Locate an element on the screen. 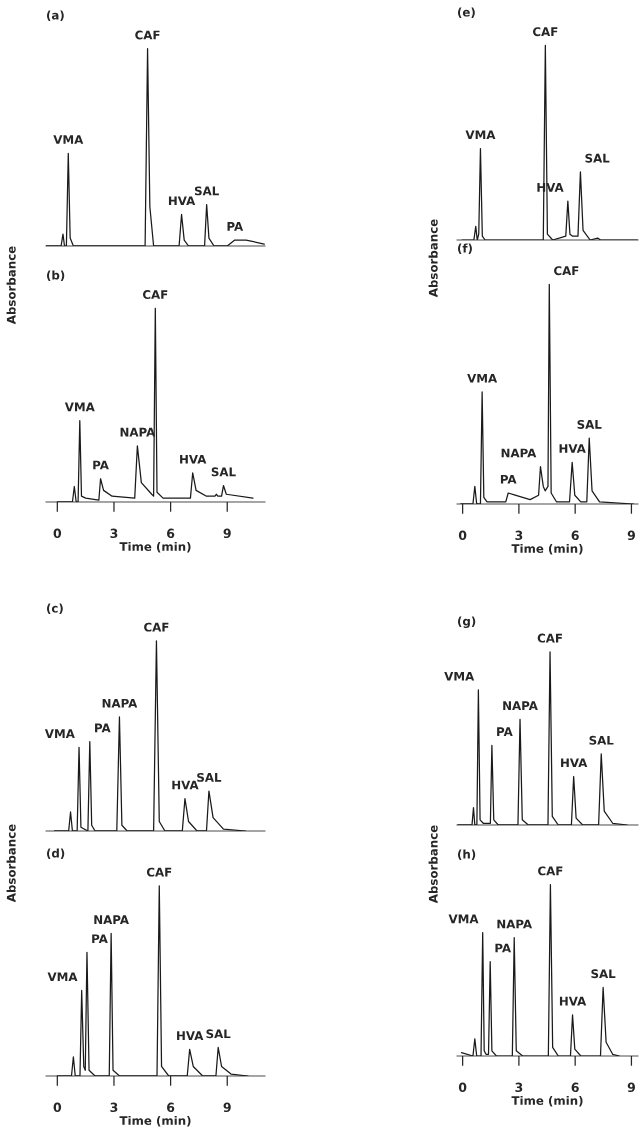 The width and height of the screenshot is (640, 1147). chart-title: (h) is located at coordinates (467, 854).